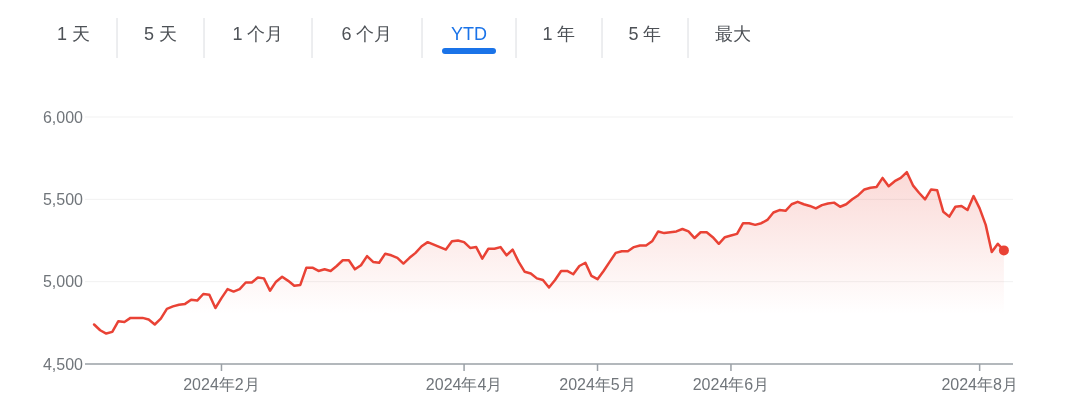 Image resolution: width=1066 pixels, height=411 pixels. Describe the element at coordinates (63, 364) in the screenshot. I see `y-tick-label: 4,500` at that location.